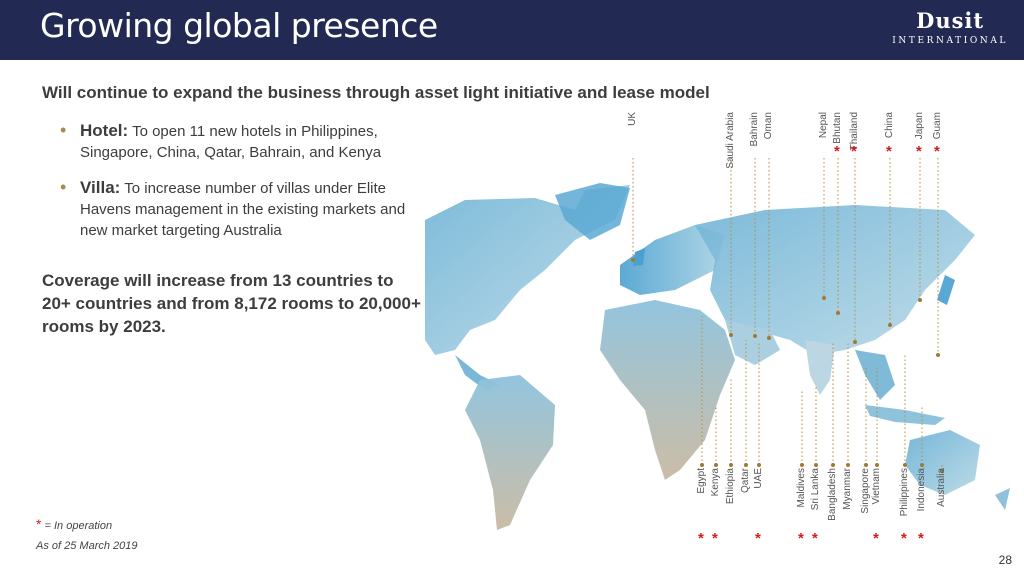  I want to click on country-label: Saudi Arabia, so click(730, 140).